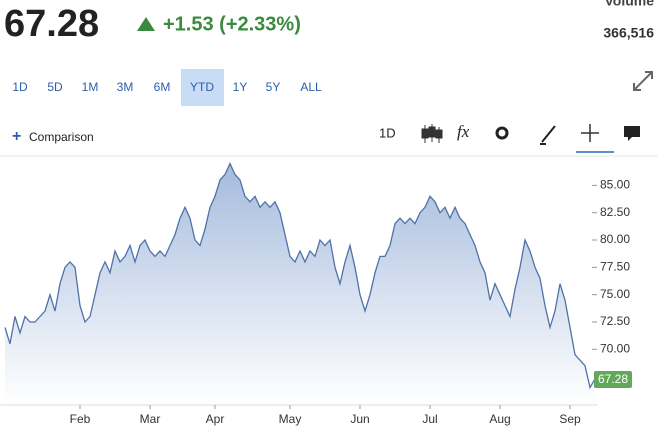  Describe the element at coordinates (548, 135) in the screenshot. I see `draw-icon` at that location.